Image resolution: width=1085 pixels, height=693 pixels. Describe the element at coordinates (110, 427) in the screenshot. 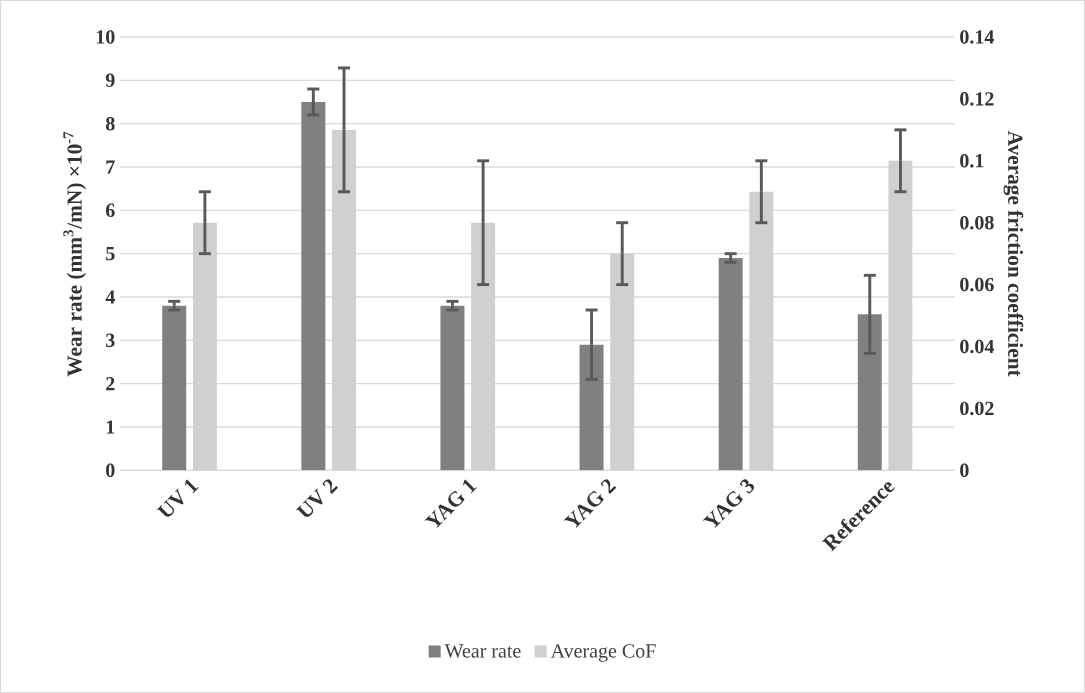

I see `y-tick-label: 1` at that location.